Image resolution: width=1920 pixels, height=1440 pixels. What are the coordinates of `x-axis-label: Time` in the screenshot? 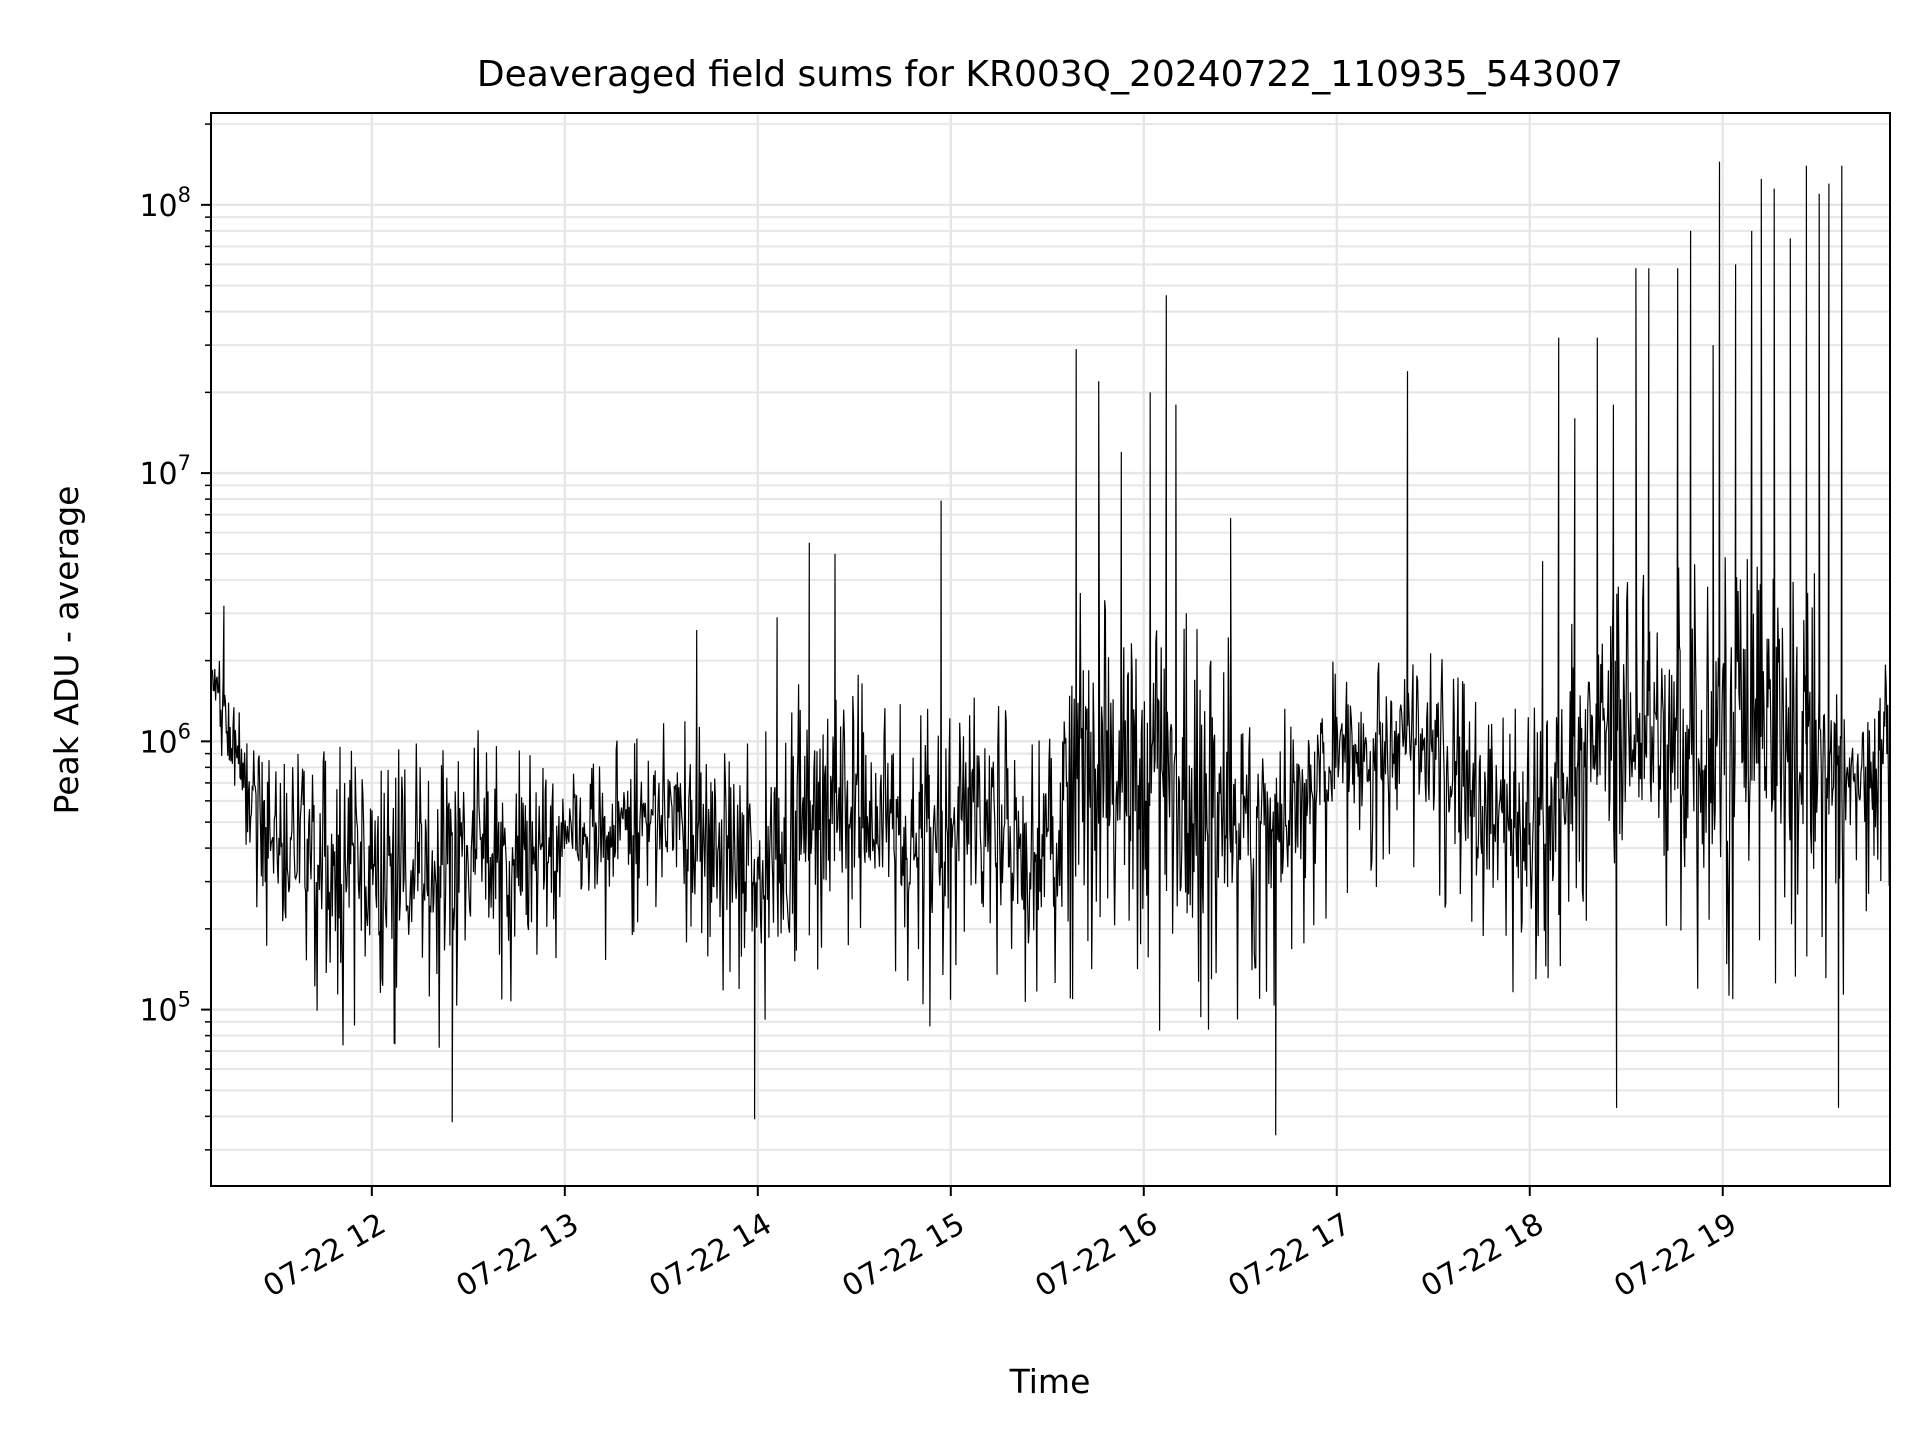 It's located at (1050, 1381).